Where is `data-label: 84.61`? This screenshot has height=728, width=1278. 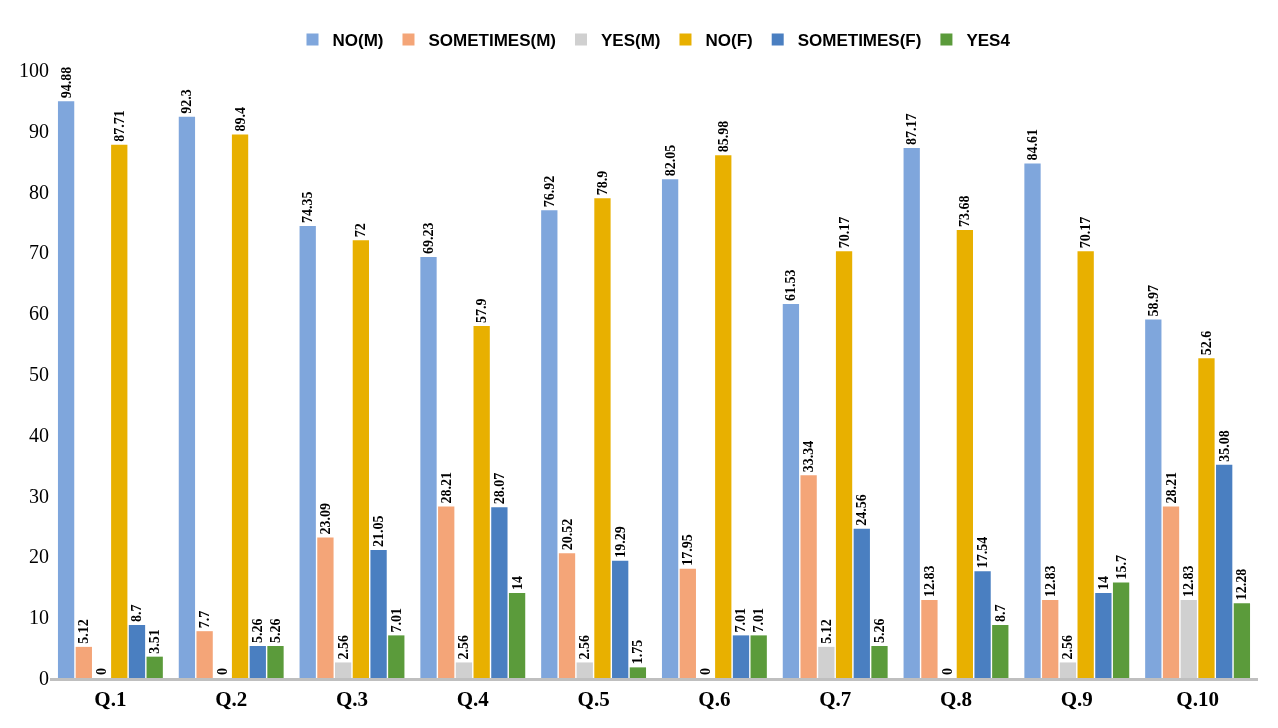
data-label: 84.61 is located at coordinates (1033, 145).